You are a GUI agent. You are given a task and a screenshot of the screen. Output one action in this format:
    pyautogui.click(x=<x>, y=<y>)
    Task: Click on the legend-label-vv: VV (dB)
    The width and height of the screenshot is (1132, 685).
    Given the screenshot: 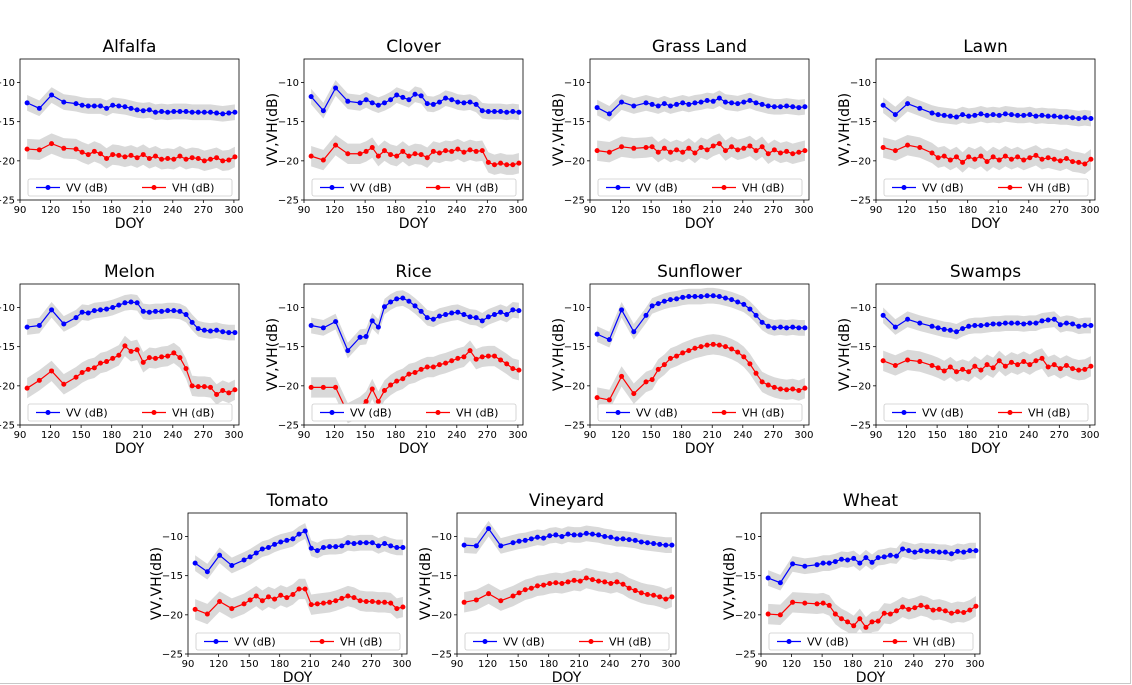 What is the action you would take?
    pyautogui.click(x=657, y=413)
    